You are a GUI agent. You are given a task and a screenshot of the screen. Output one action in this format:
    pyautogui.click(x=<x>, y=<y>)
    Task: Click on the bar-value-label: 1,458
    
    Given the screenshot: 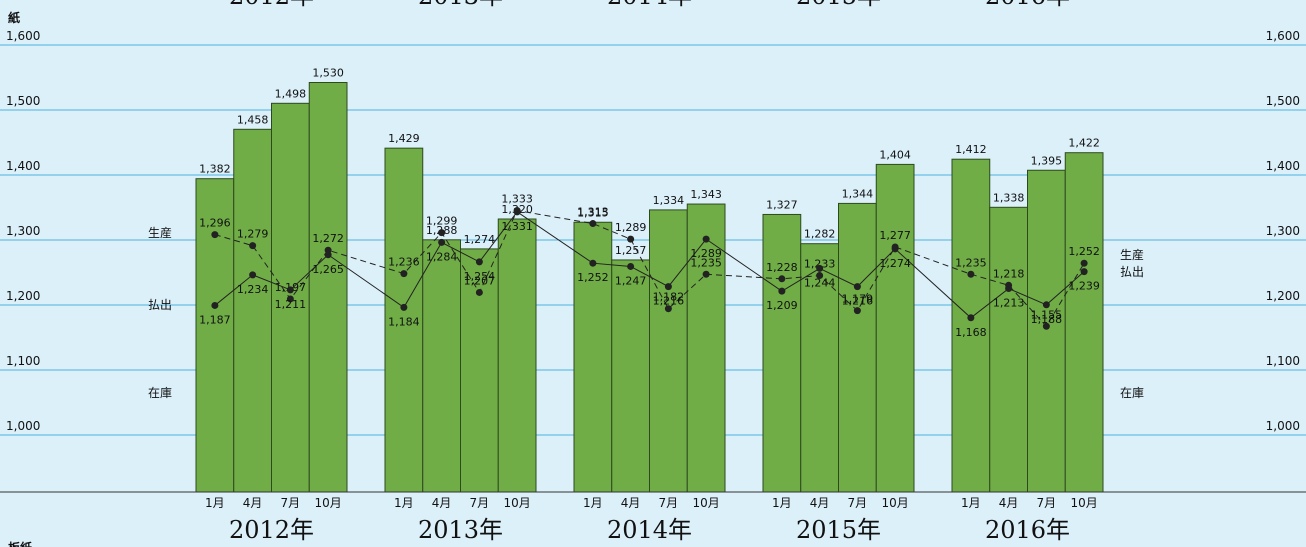 What is the action you would take?
    pyautogui.click(x=253, y=119)
    